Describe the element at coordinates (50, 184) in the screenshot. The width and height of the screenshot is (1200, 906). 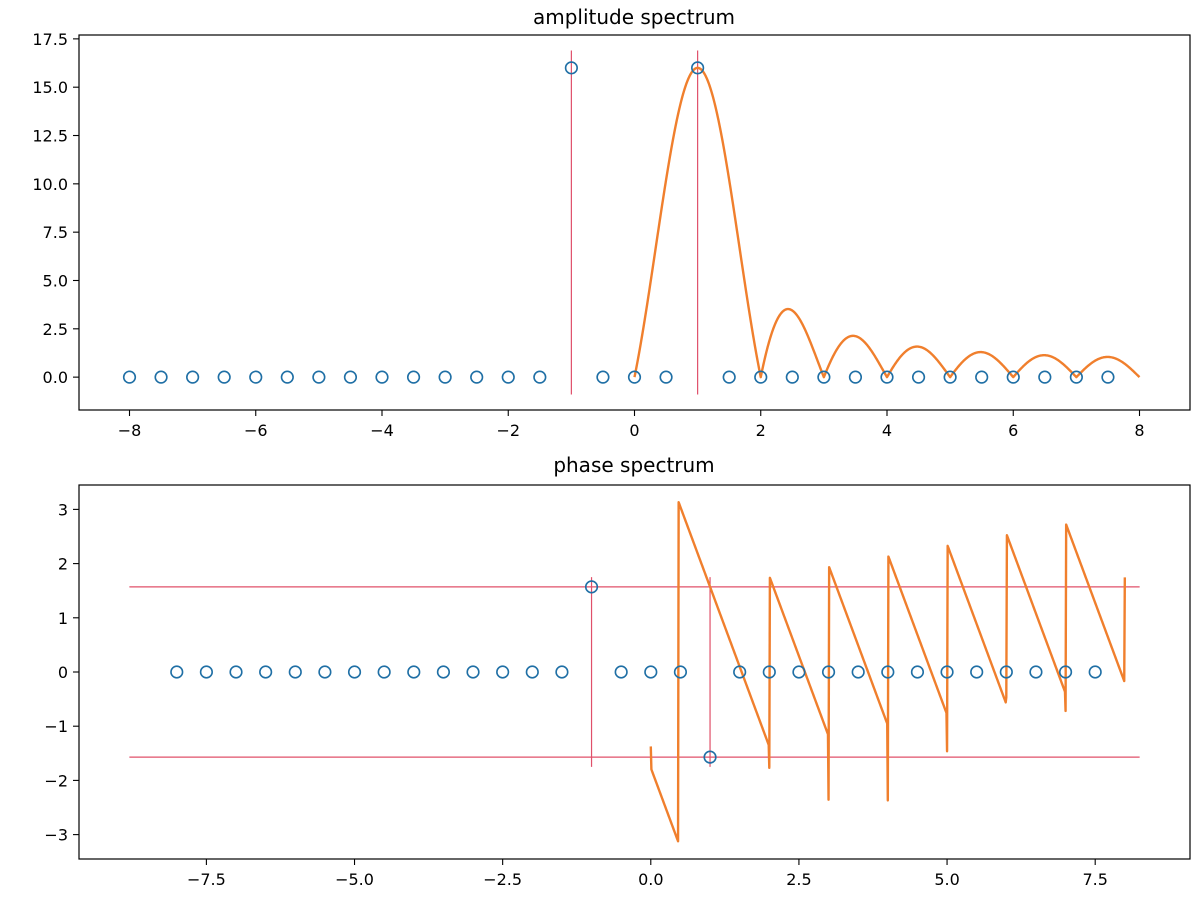
I see `amplitude-y-tick-label-4: 10.0` at that location.